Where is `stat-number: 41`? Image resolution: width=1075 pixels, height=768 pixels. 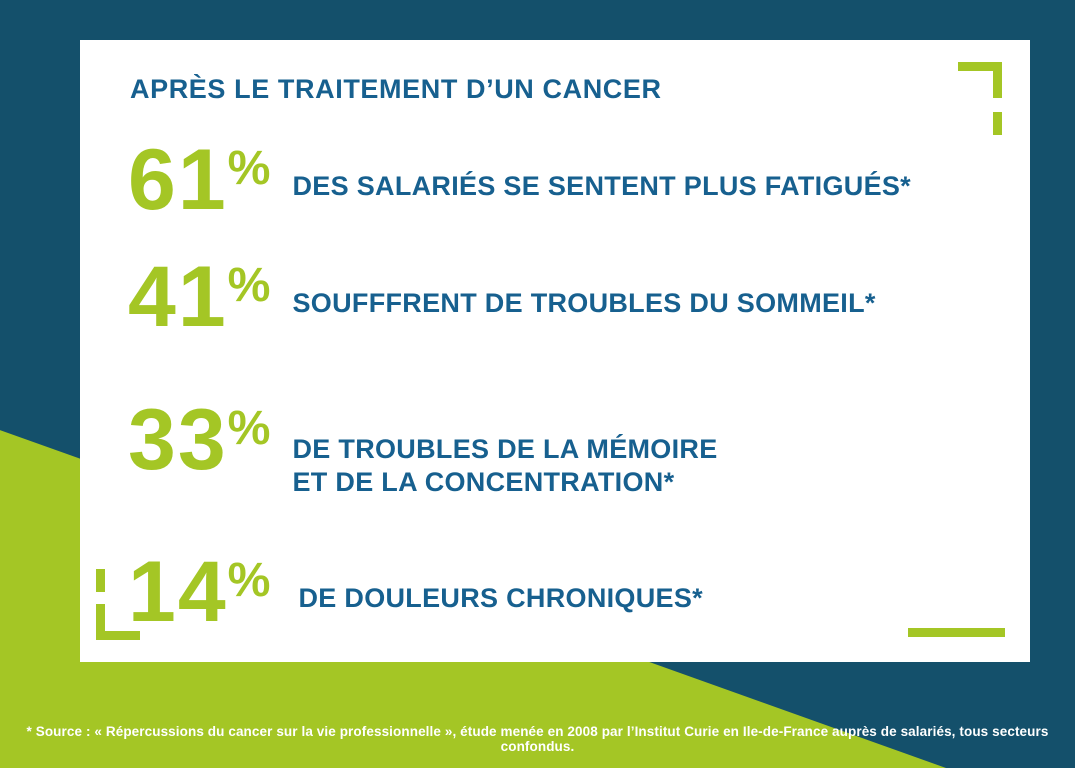 stat-number: 41 is located at coordinates (178, 297).